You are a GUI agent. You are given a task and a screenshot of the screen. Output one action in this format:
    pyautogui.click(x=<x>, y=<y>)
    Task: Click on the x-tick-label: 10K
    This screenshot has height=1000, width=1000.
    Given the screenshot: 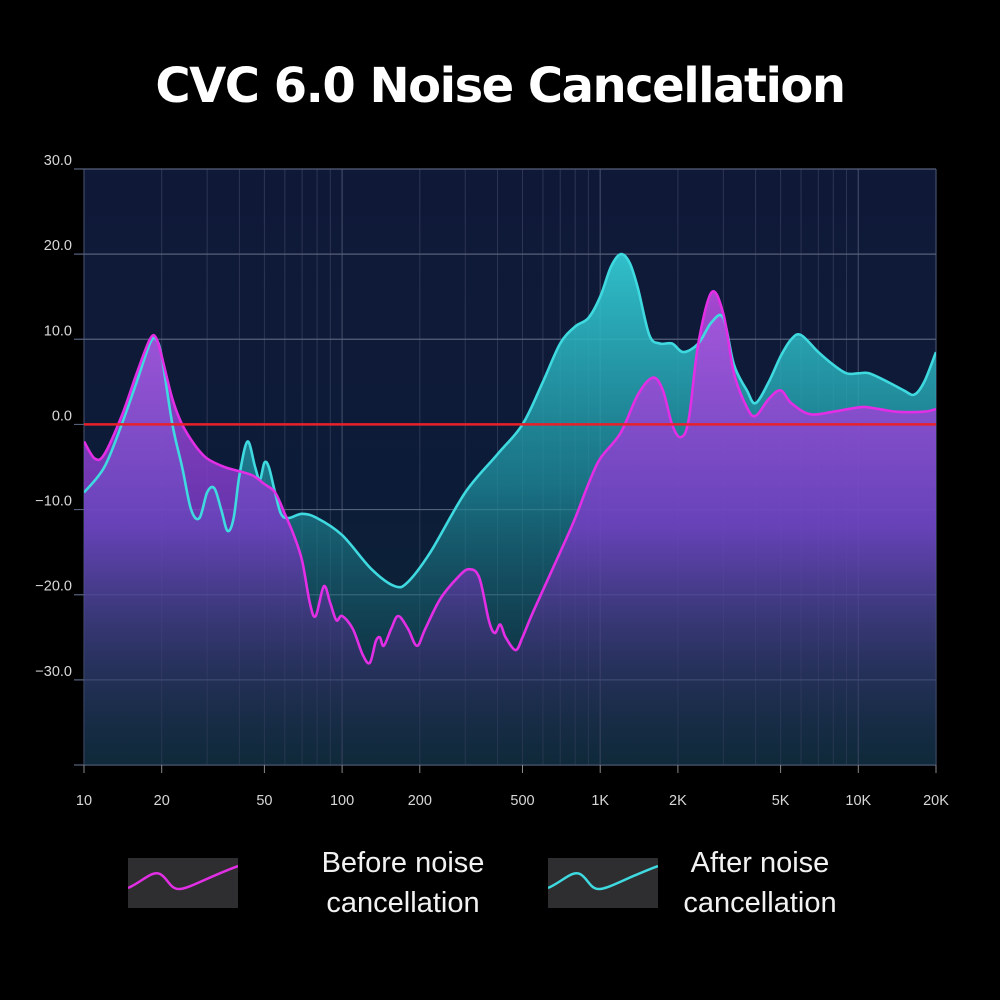 What is the action you would take?
    pyautogui.click(x=858, y=801)
    